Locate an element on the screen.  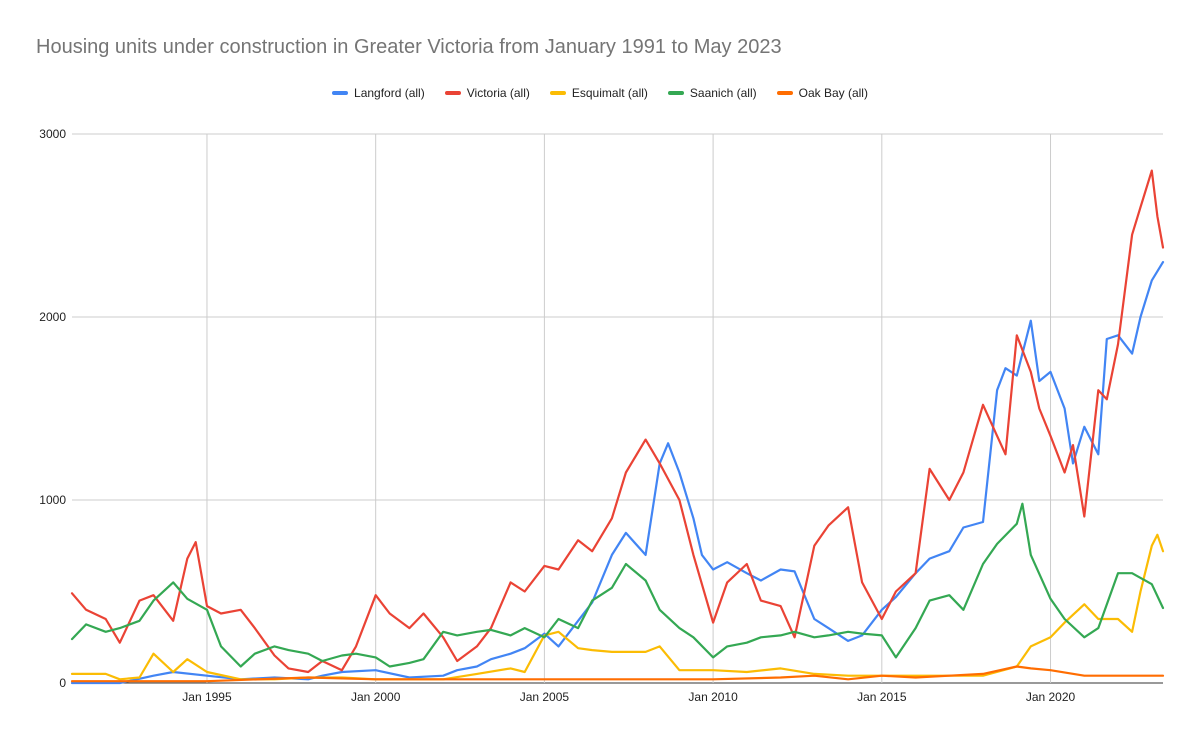
x-tick-label: Jan 2020 is located at coordinates (1051, 697).